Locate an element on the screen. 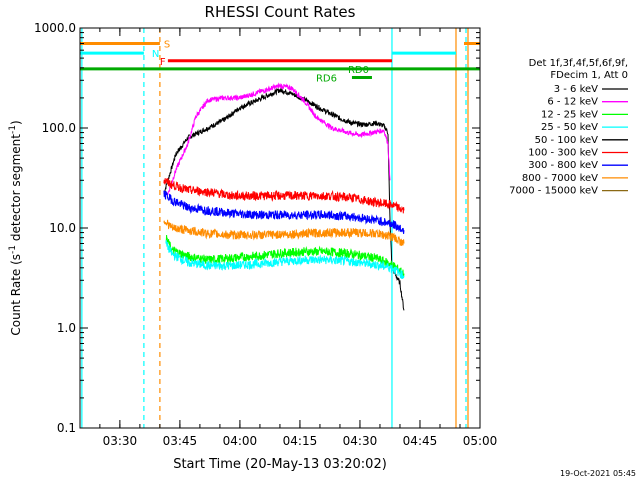 Image resolution: width=640 pixels, height=480 pixels. legend-header: Det 1f,3f,4f,5f,6f,9f, is located at coordinates (578, 63).